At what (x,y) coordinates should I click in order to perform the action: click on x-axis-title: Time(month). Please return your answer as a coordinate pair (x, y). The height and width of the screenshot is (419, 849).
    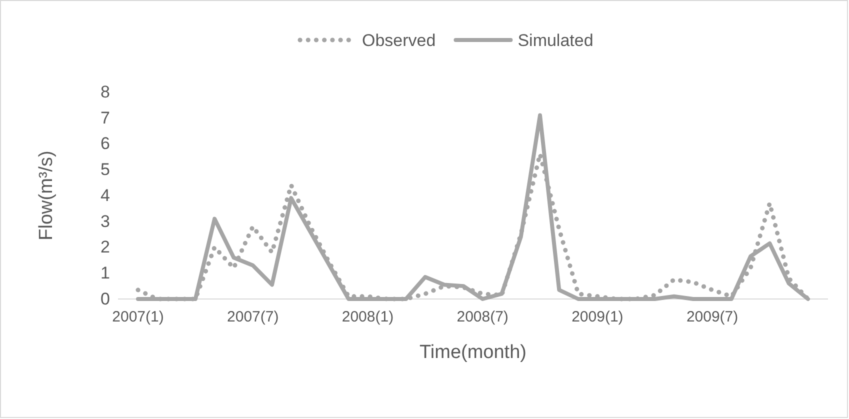
    Looking at the image, I should click on (473, 352).